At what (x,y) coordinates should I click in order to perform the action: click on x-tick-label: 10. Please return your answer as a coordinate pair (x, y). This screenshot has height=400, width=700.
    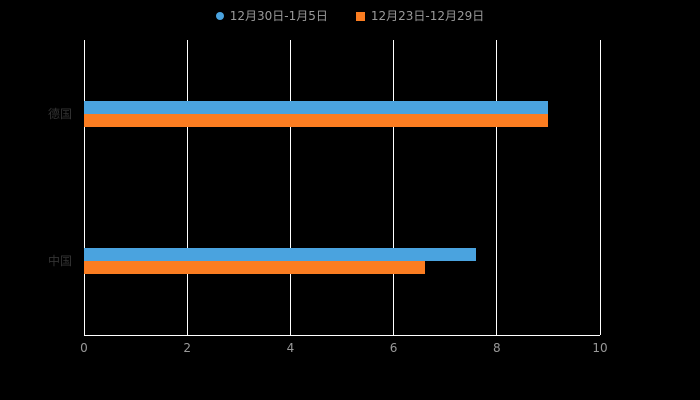
    Looking at the image, I should click on (600, 348).